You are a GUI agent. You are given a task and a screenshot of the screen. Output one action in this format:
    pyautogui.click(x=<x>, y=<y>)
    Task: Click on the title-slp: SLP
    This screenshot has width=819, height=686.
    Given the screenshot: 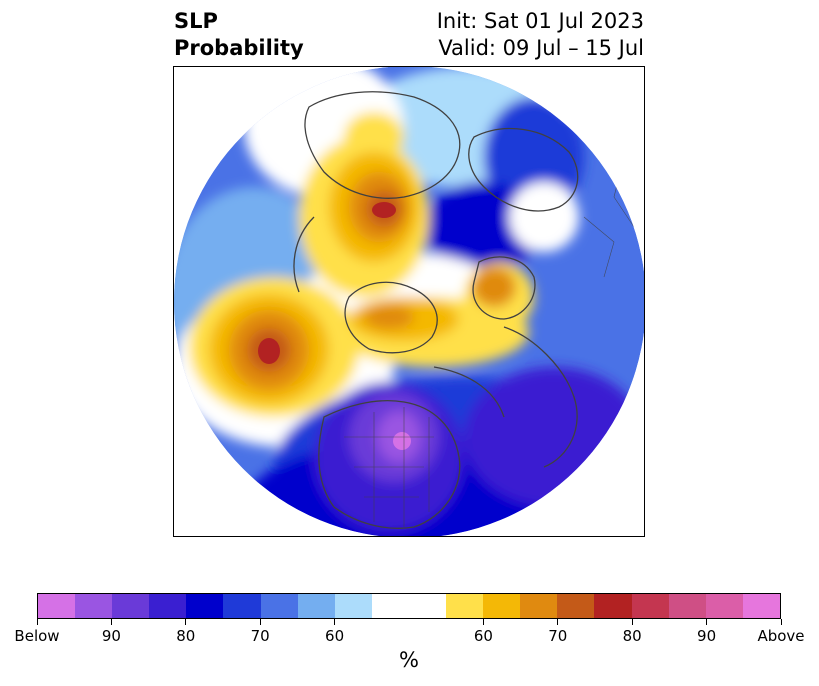 What is the action you would take?
    pyautogui.click(x=196, y=21)
    